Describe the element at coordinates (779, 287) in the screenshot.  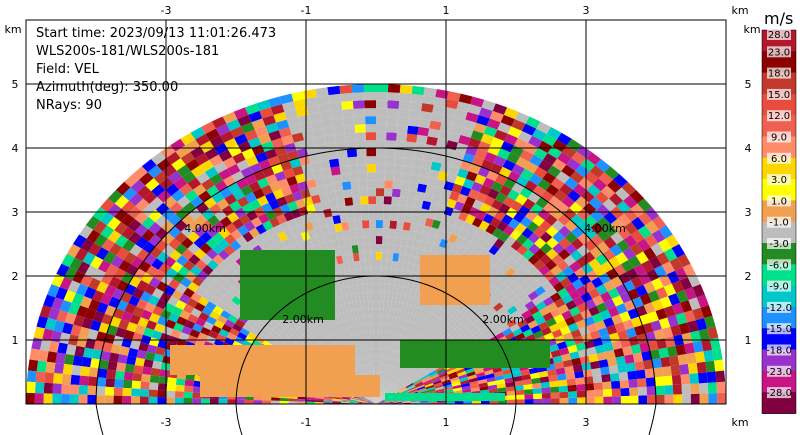
I see `colorbar-label: -9.0` at that location.